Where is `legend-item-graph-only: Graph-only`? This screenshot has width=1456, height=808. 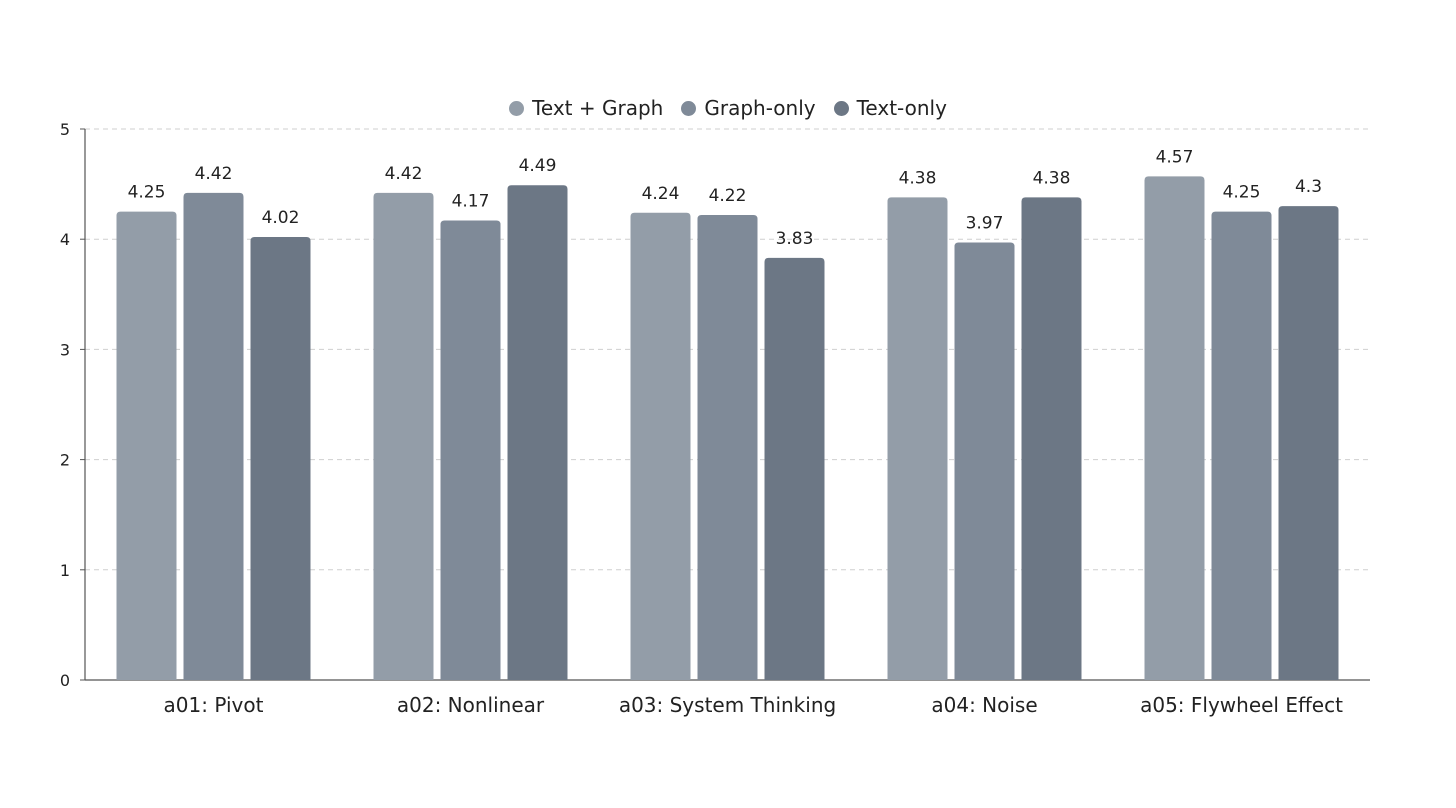 legend-item-graph-only: Graph-only is located at coordinates (748, 108).